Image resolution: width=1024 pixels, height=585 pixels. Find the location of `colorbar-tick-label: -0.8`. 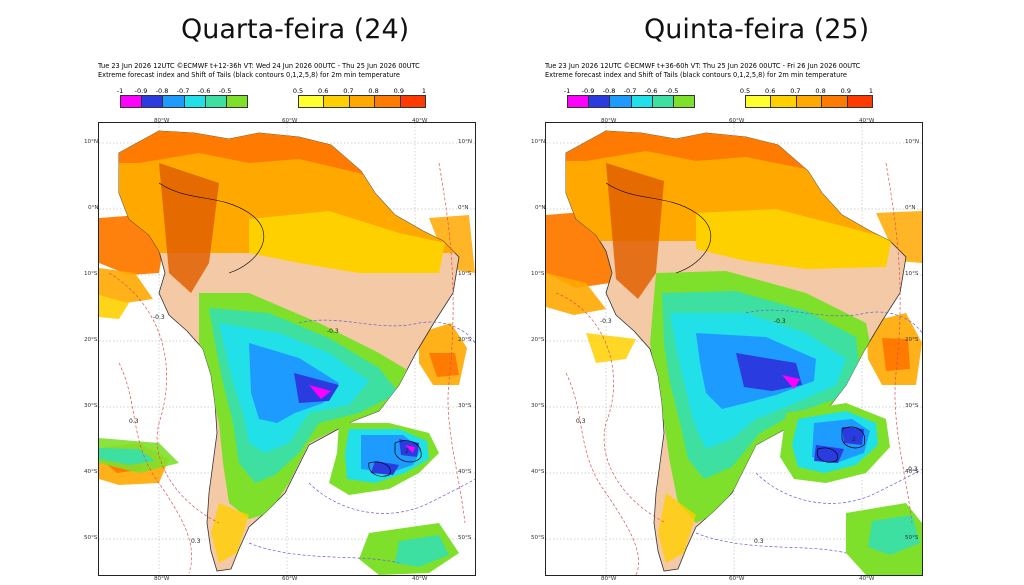

colorbar-tick-label: -0.8 is located at coordinates (609, 91).